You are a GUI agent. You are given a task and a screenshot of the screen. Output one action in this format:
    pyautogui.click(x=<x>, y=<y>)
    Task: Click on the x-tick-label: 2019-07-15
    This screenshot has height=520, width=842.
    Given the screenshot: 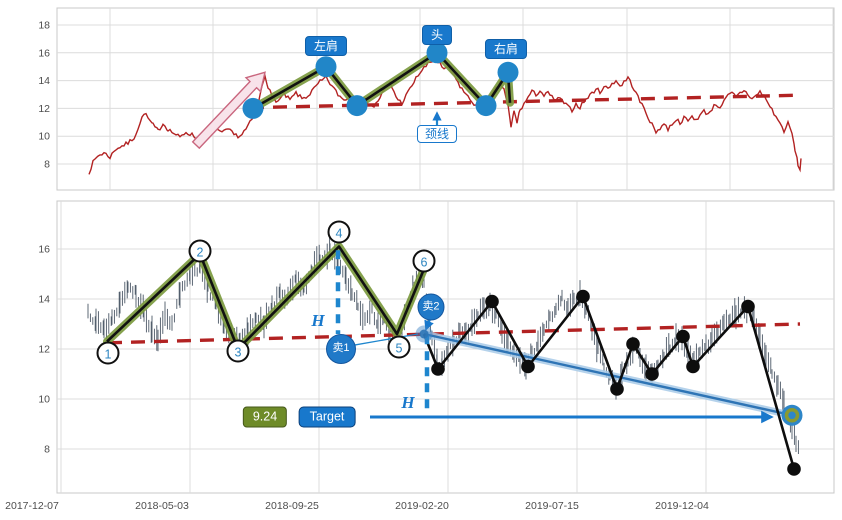 What is the action you would take?
    pyautogui.click(x=552, y=506)
    